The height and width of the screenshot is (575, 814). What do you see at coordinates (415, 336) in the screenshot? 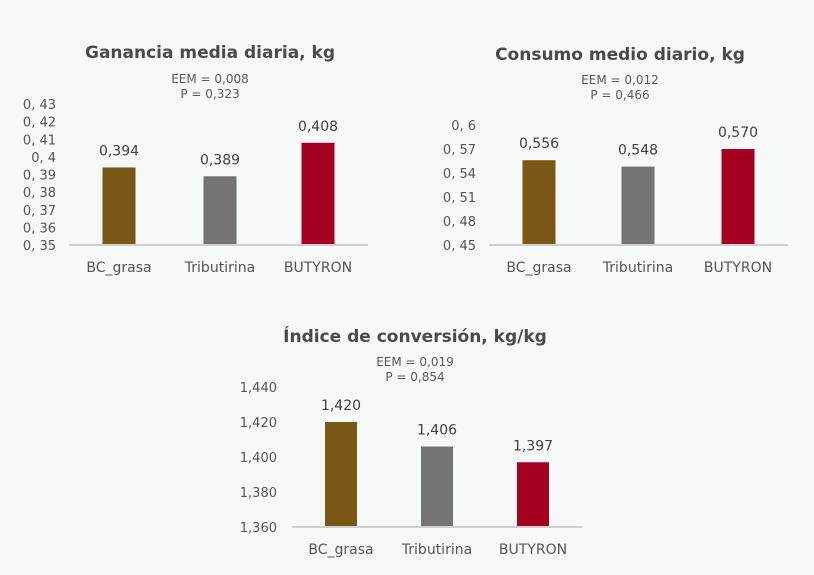
I see `chart-title: Índice de conversión, kg/kg` at bounding box center [415, 336].